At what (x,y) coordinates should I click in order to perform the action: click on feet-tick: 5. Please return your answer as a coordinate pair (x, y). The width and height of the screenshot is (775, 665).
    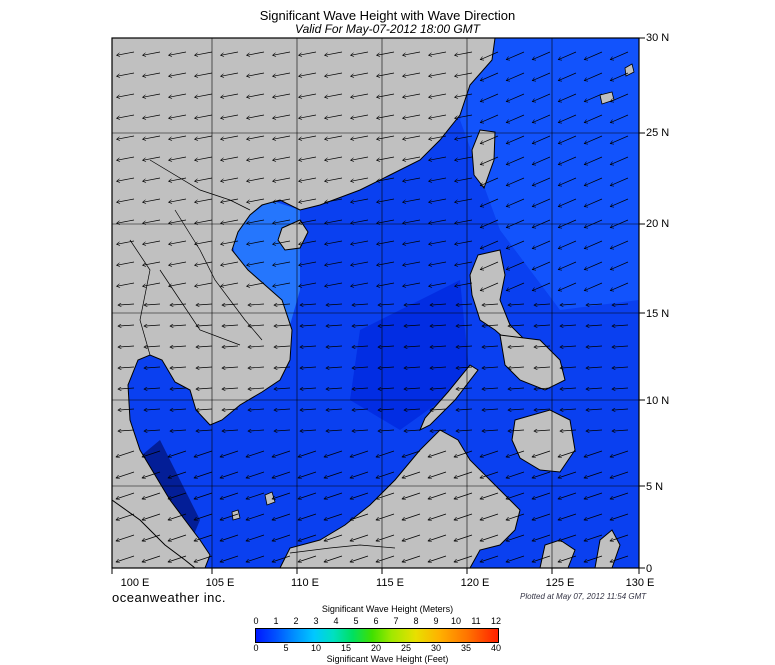
    Looking at the image, I should click on (286, 648).